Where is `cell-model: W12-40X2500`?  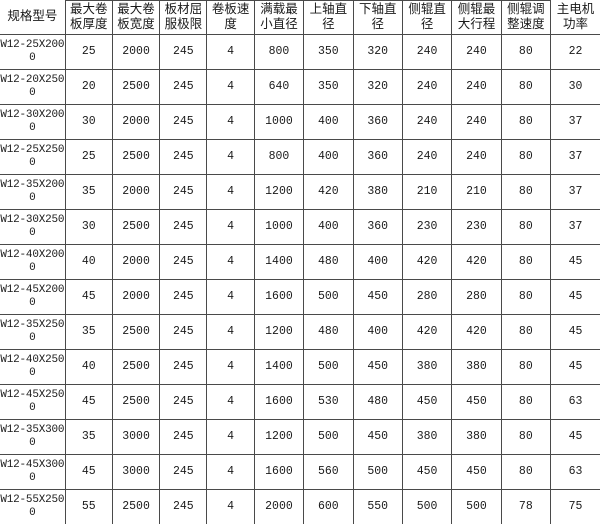 cell-model: W12-40X2500 is located at coordinates (33, 366).